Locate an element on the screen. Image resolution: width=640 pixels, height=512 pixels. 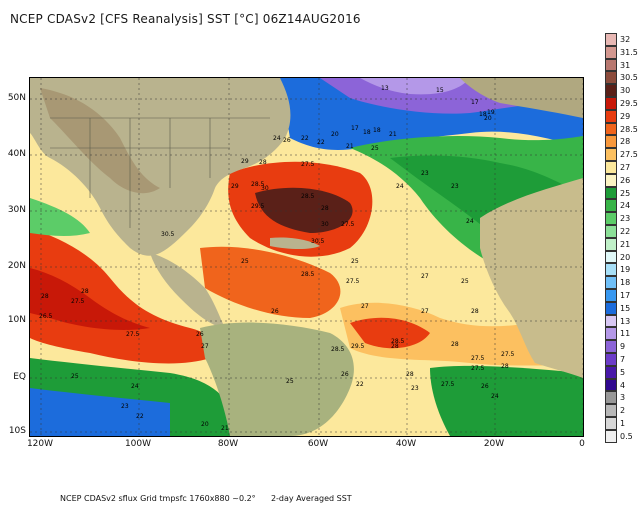
sst-label-44: 27 is located at coordinates (365, 306).